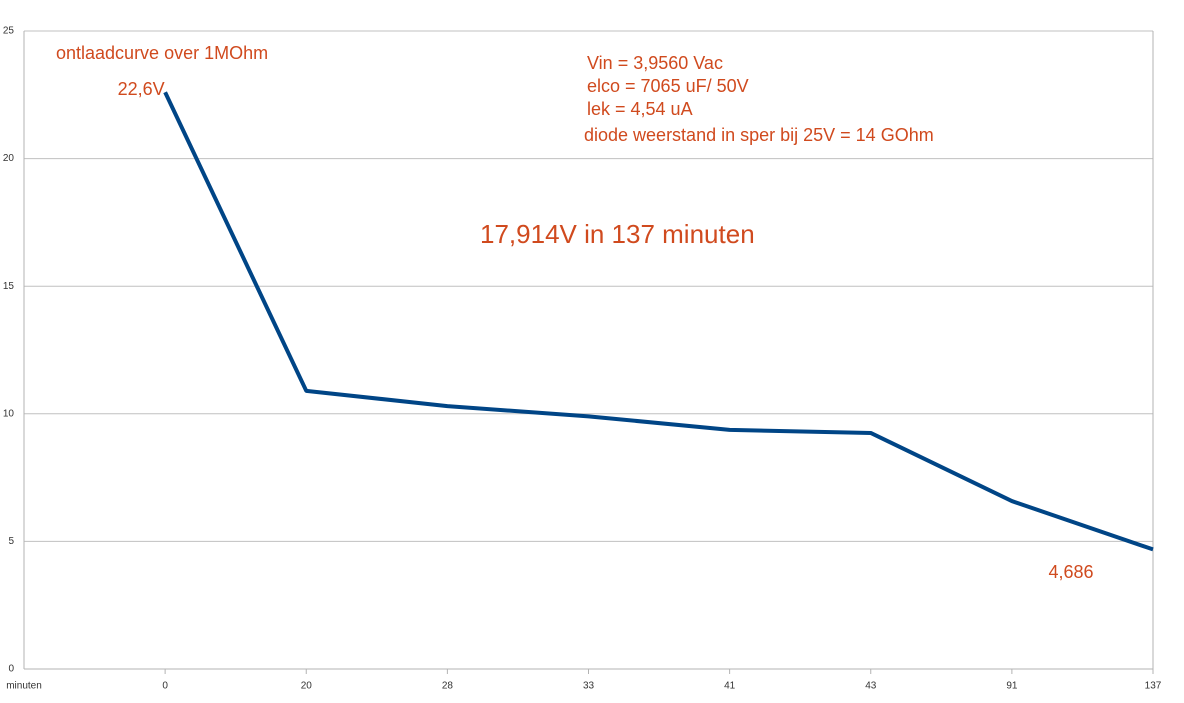 The image size is (1184, 703). What do you see at coordinates (9, 31) in the screenshot?
I see `y-tick-label: 25` at bounding box center [9, 31].